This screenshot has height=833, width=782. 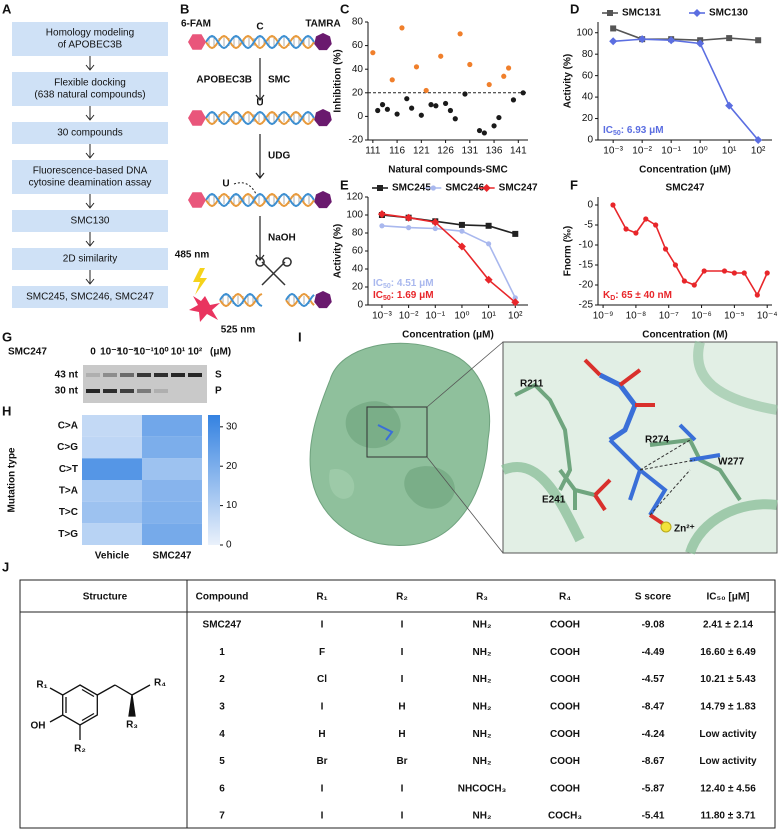 What do you see at coordinates (197, 118) in the screenshot?
I see `fluorophore` at bounding box center [197, 118].